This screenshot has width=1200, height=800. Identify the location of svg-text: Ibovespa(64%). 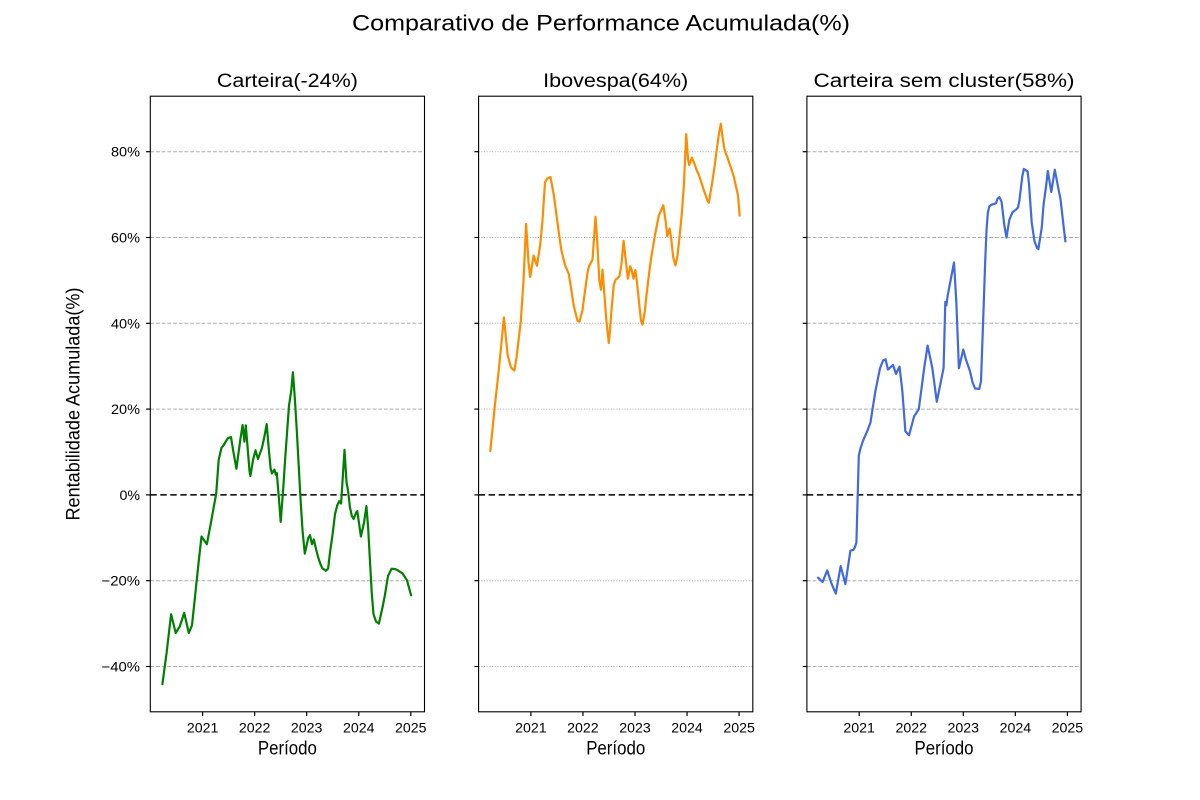
(615, 81).